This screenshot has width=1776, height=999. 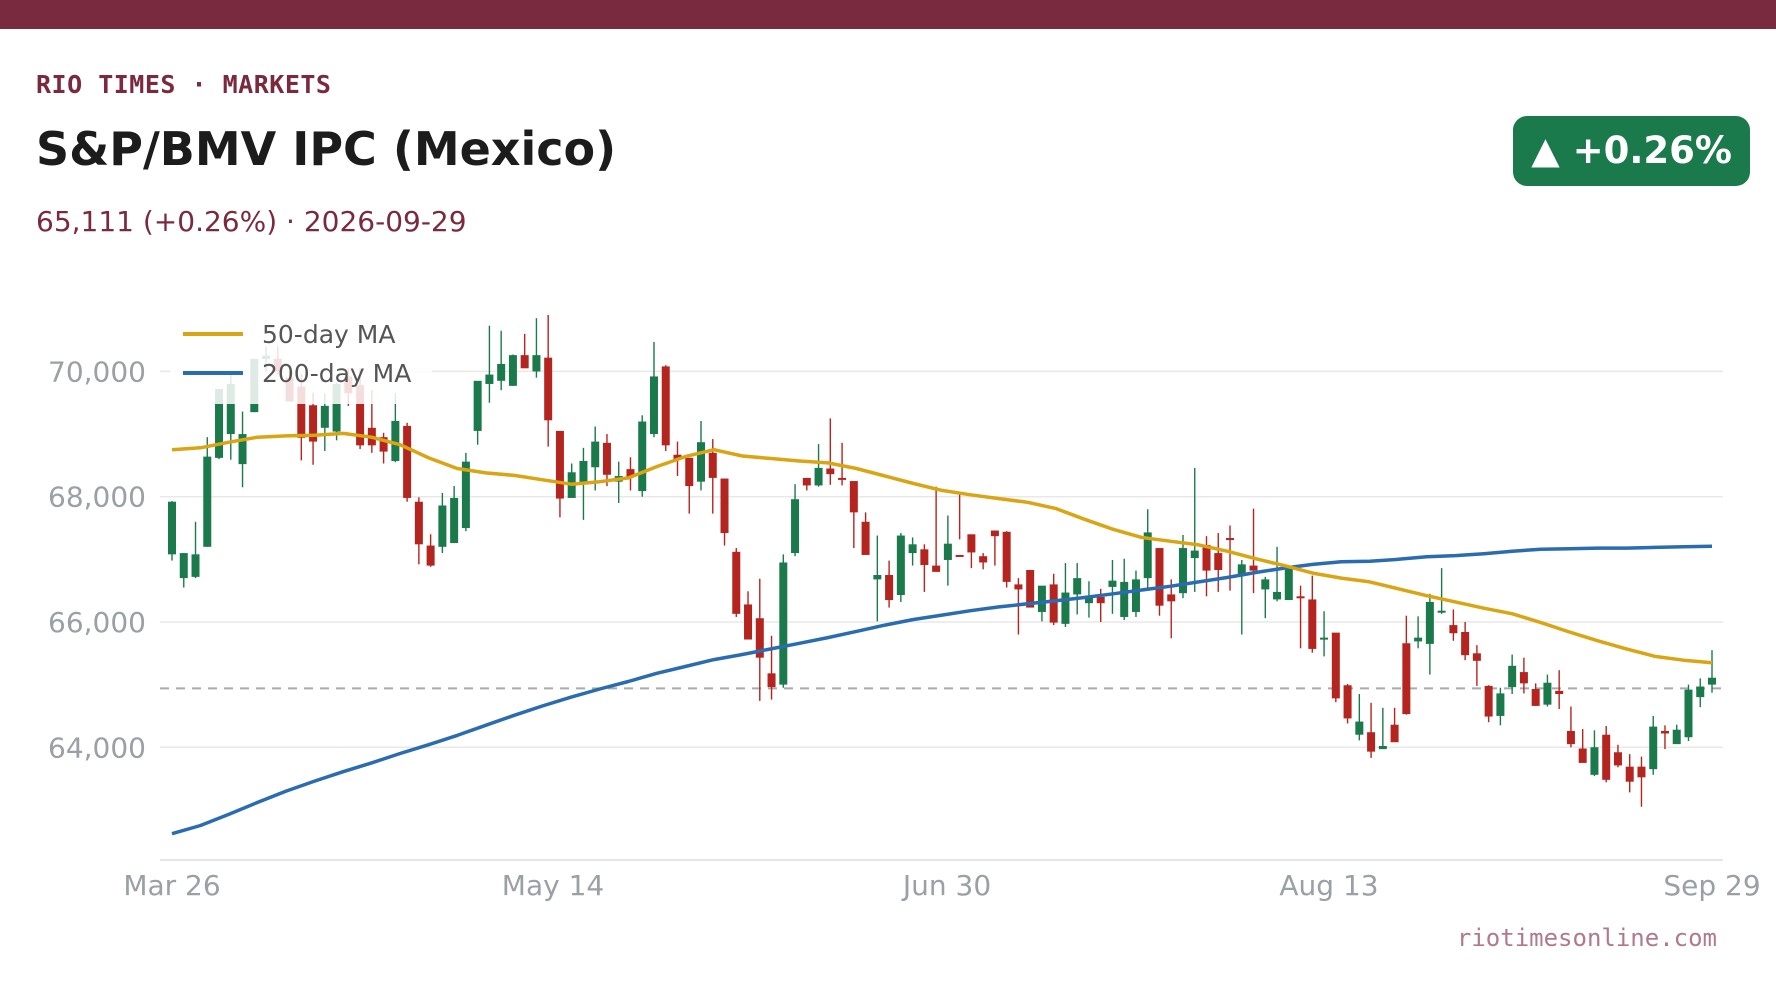 What do you see at coordinates (946, 885) in the screenshot?
I see `x-tick-label: Jun 30` at bounding box center [946, 885].